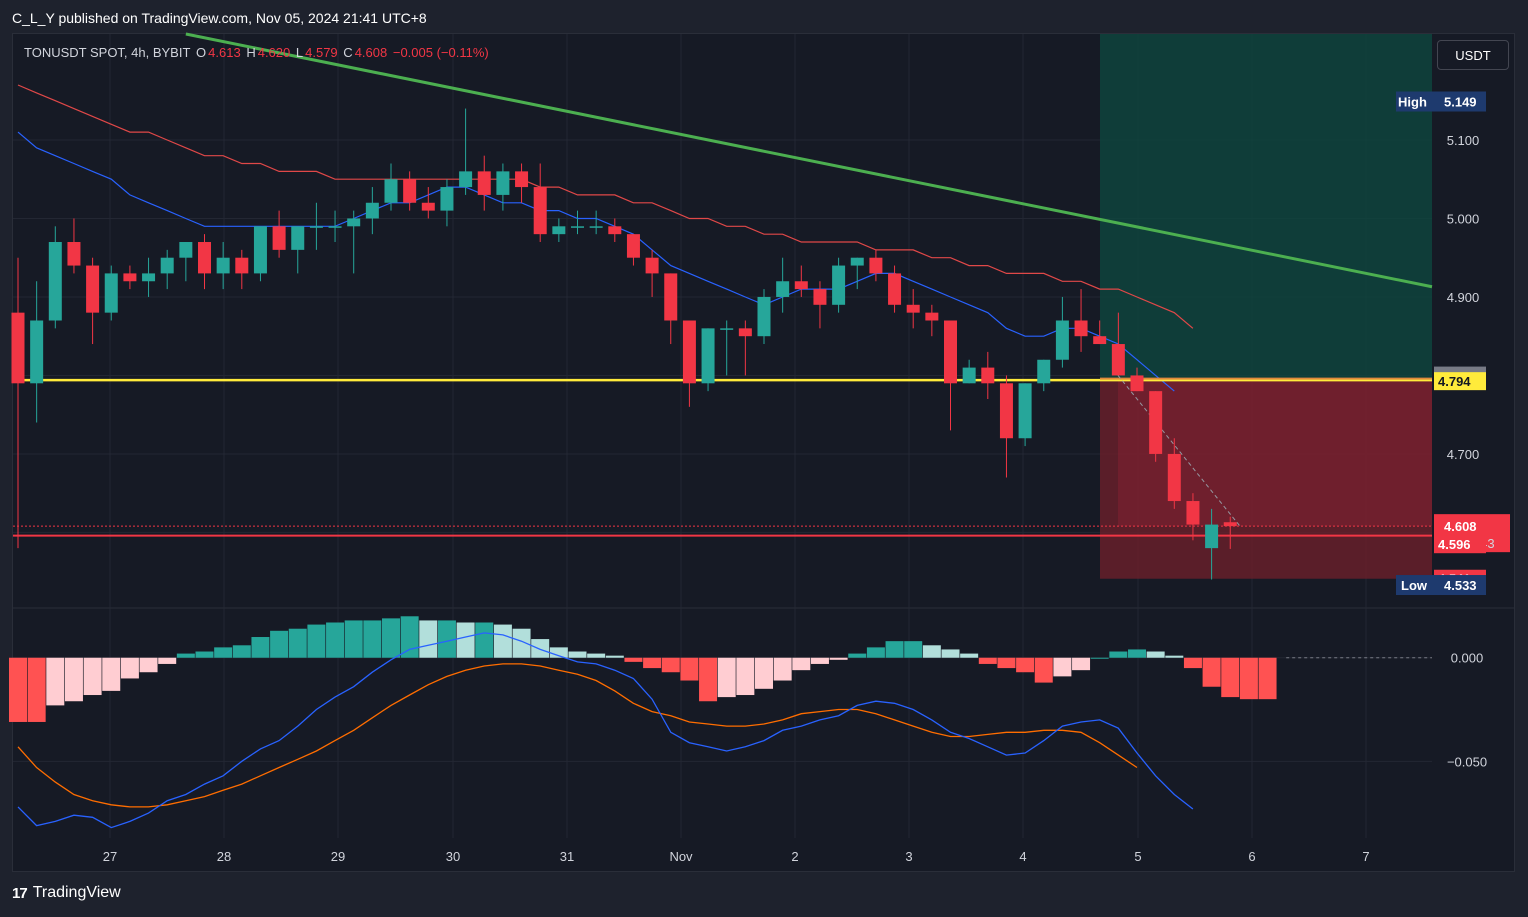 This screenshot has height=917, width=1528. Describe the element at coordinates (274, 52) in the screenshot. I see `high-value: 4.620` at that location.